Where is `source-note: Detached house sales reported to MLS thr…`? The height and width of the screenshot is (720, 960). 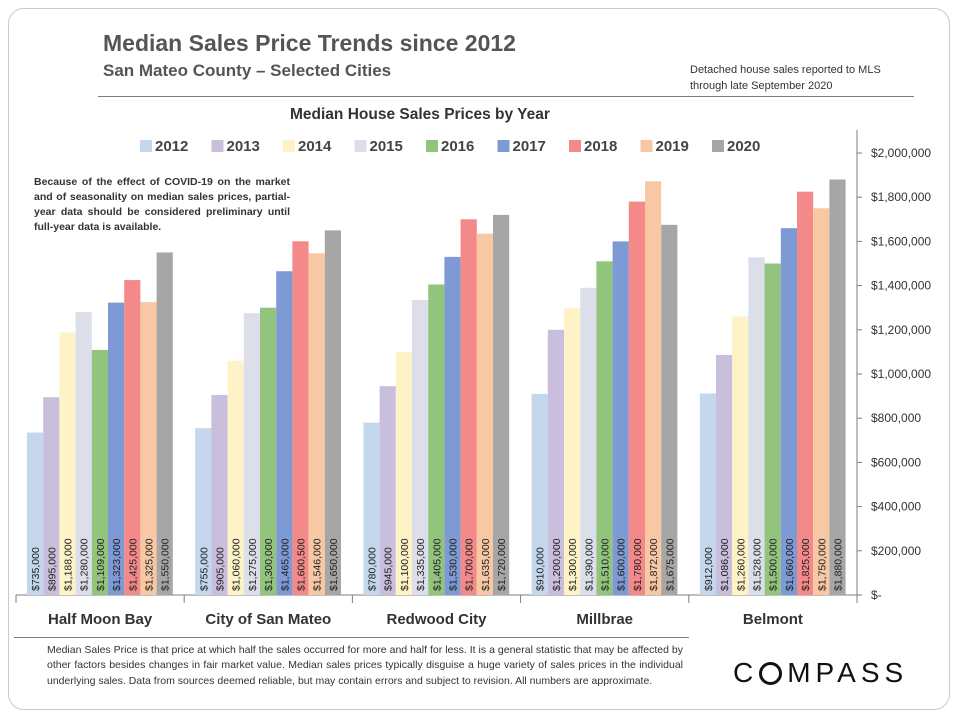 source-note: Detached house sales reported to MLS thr… is located at coordinates (785, 78).